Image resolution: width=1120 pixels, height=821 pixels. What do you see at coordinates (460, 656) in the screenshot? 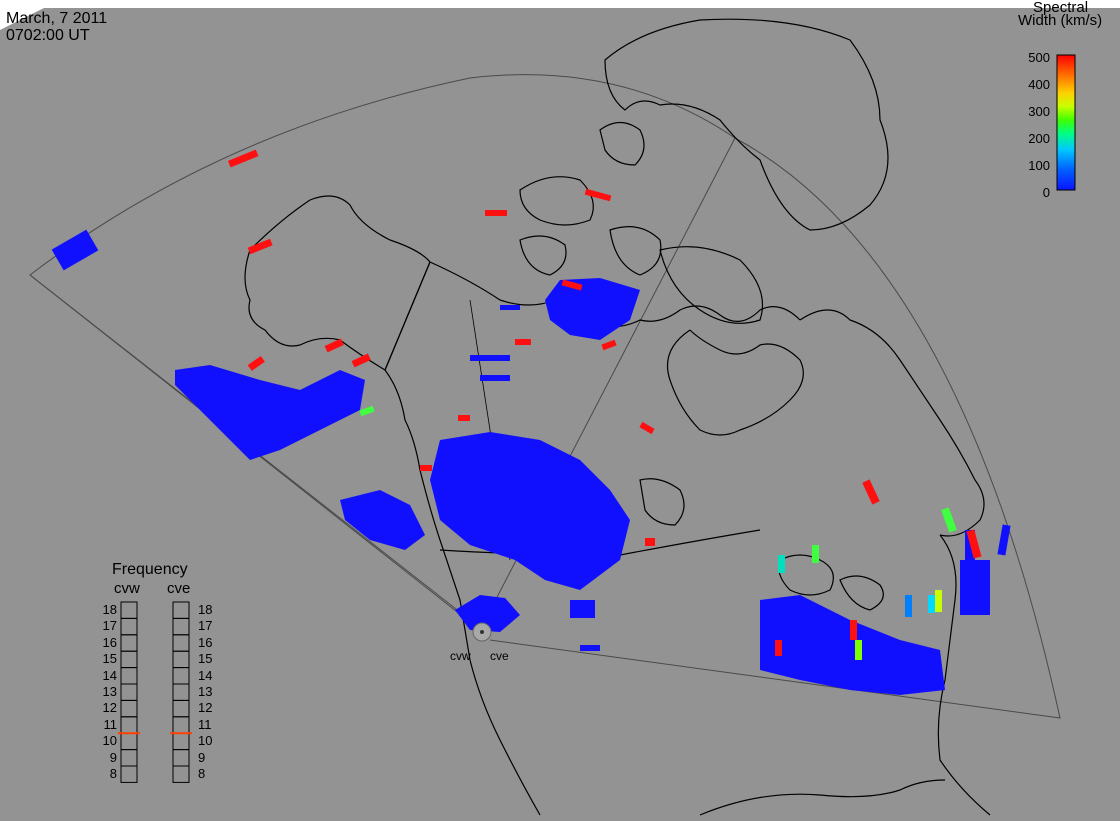
I see `radar-label-cvw: cvw` at bounding box center [460, 656].